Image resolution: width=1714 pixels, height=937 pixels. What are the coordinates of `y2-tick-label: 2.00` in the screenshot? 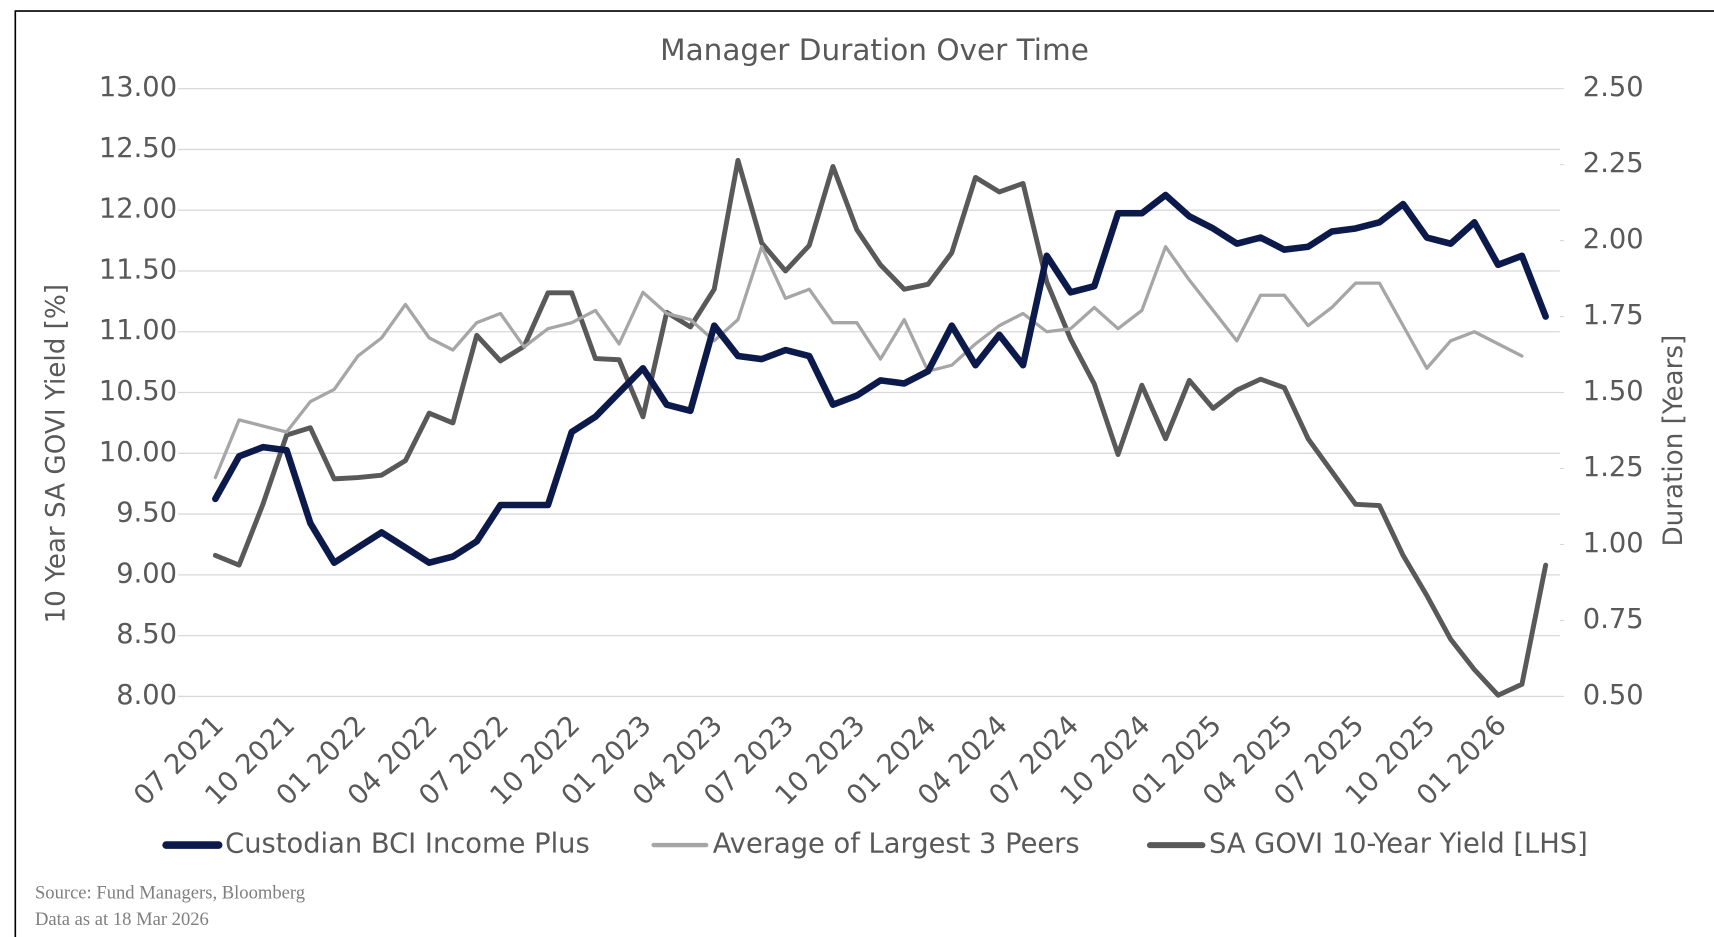 It's located at (1613, 239).